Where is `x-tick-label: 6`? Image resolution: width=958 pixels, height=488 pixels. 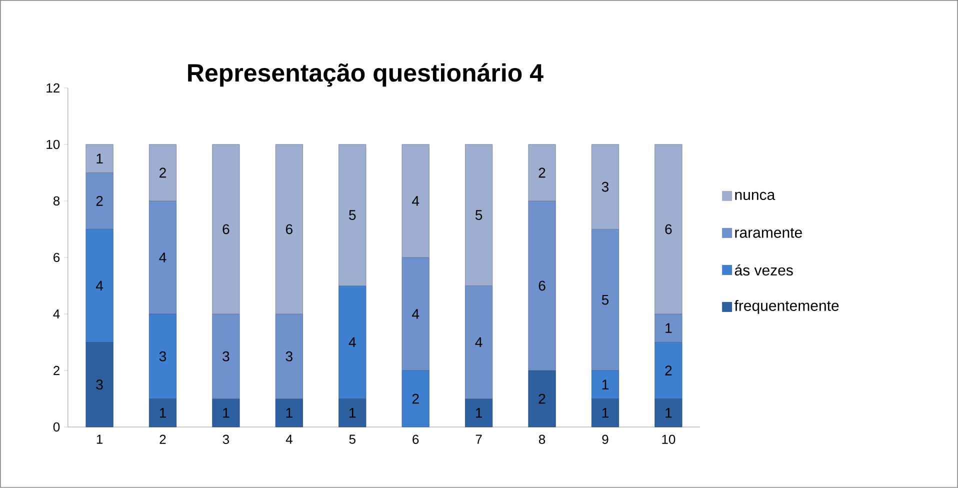 x-tick-label: 6 is located at coordinates (415, 439).